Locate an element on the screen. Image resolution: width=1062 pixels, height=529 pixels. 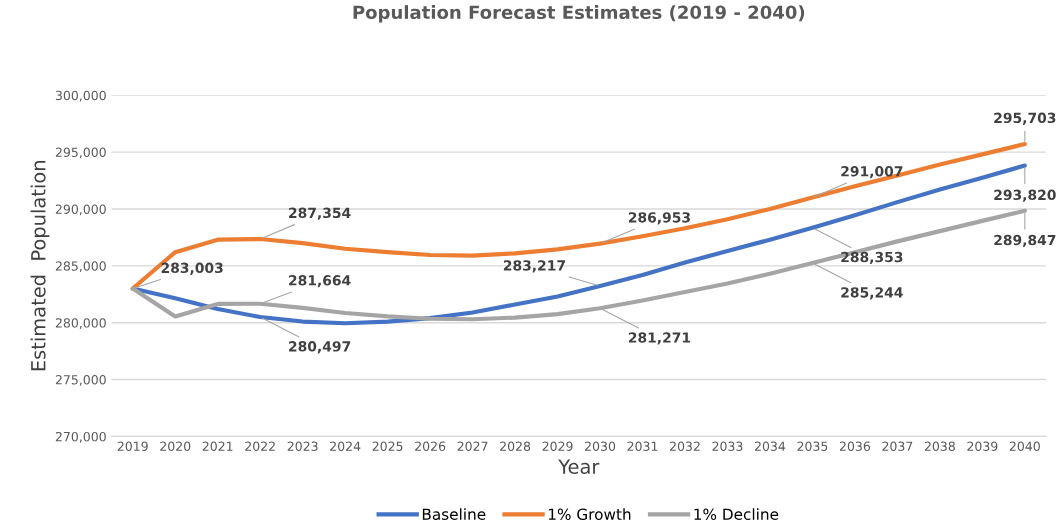
x-tick-label: 2027 is located at coordinates (472, 446).